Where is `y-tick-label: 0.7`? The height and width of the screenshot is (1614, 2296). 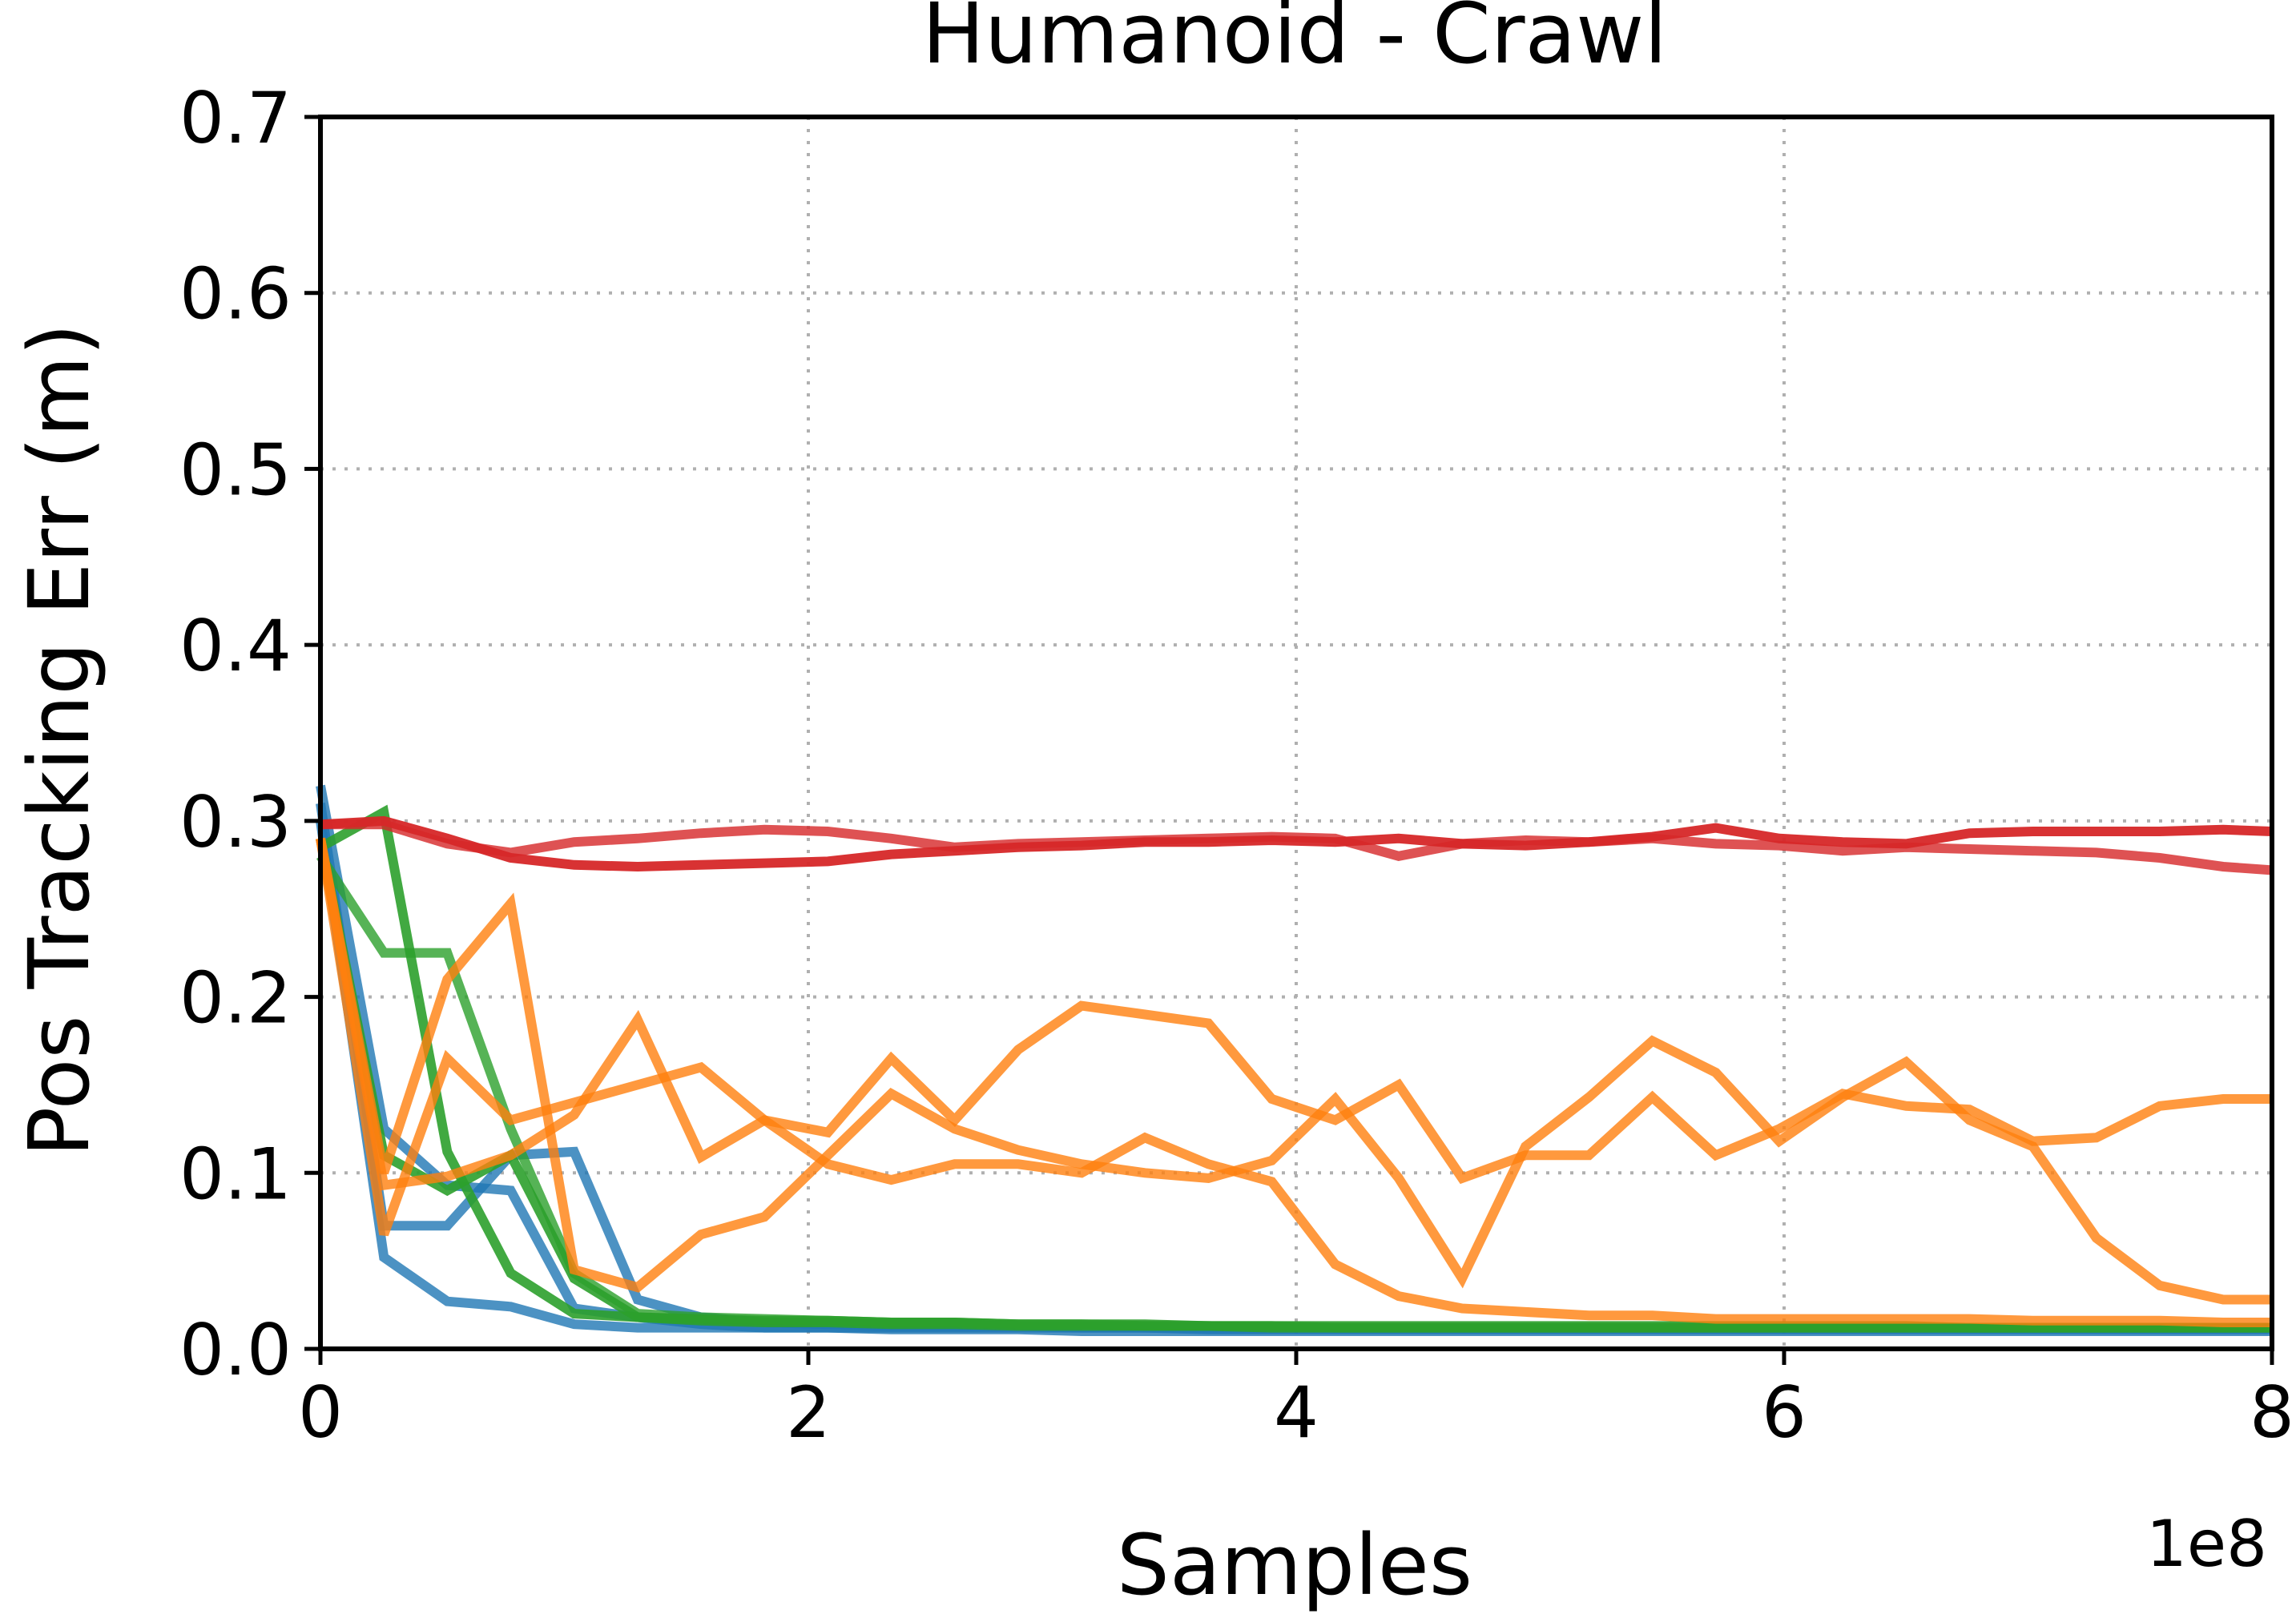 y-tick-label: 0.7 is located at coordinates (235, 118).